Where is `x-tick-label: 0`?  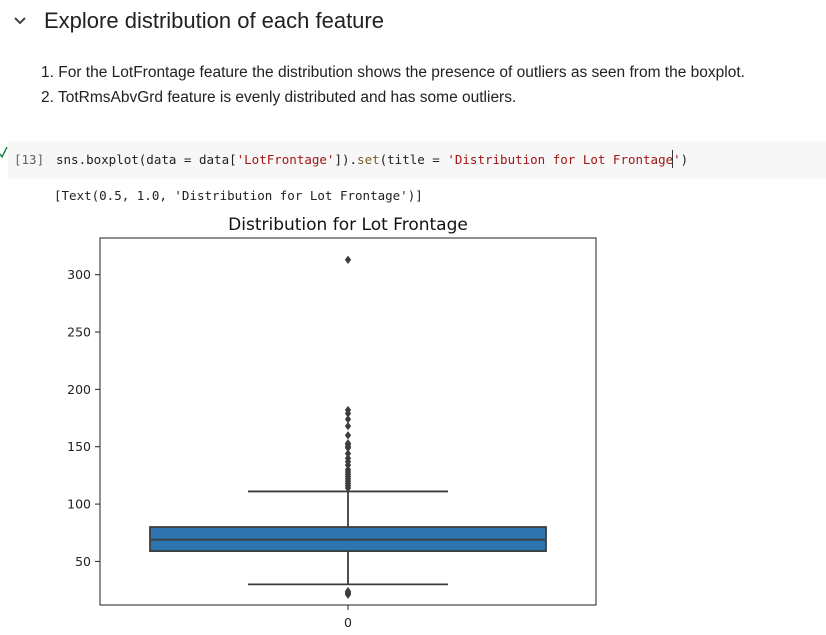
x-tick-label: 0 is located at coordinates (348, 622).